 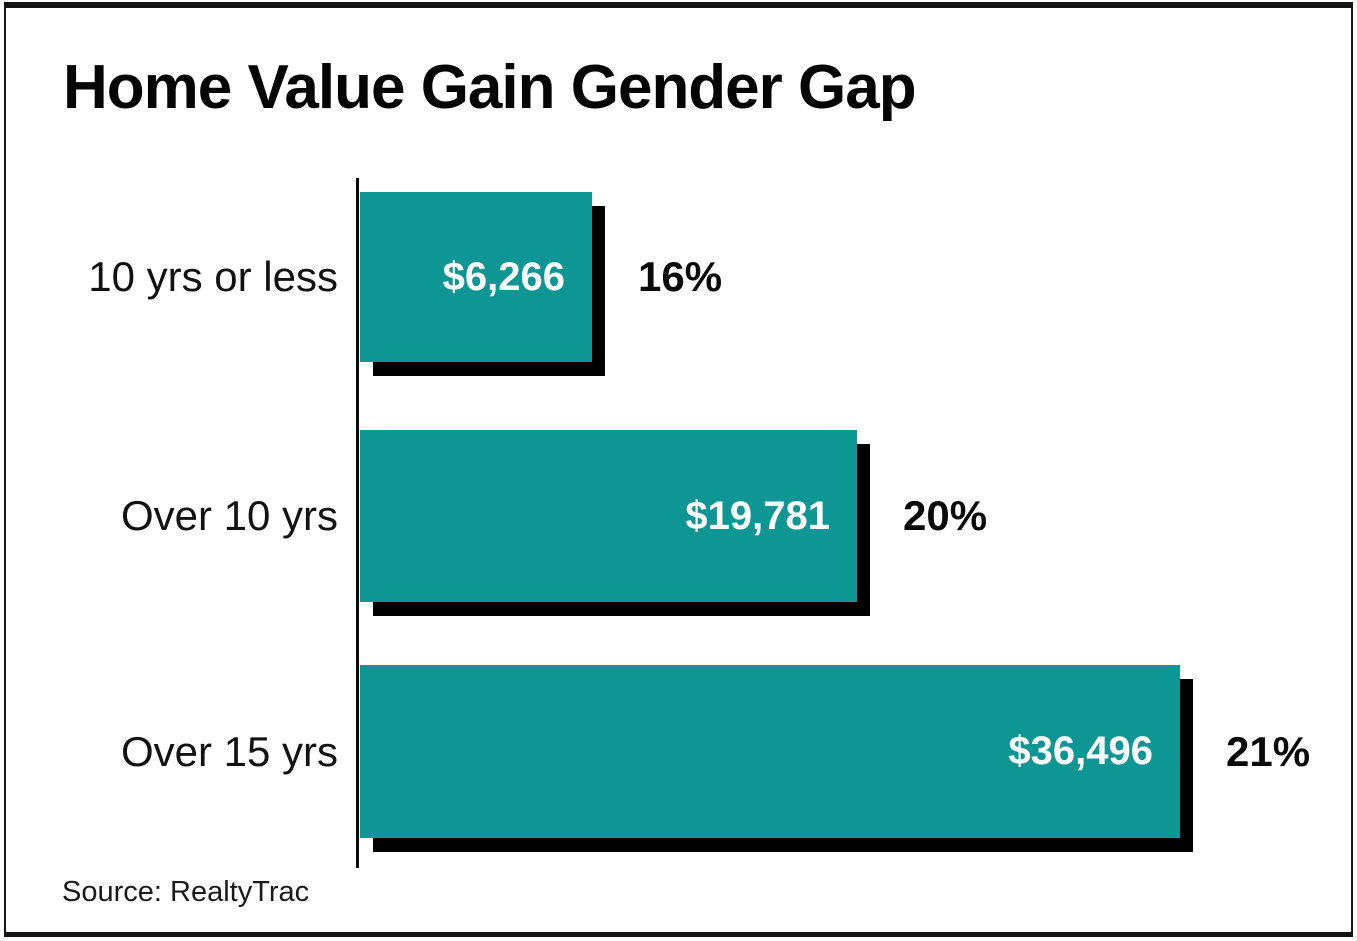 I want to click on value-bar: $19,781, so click(x=608, y=516).